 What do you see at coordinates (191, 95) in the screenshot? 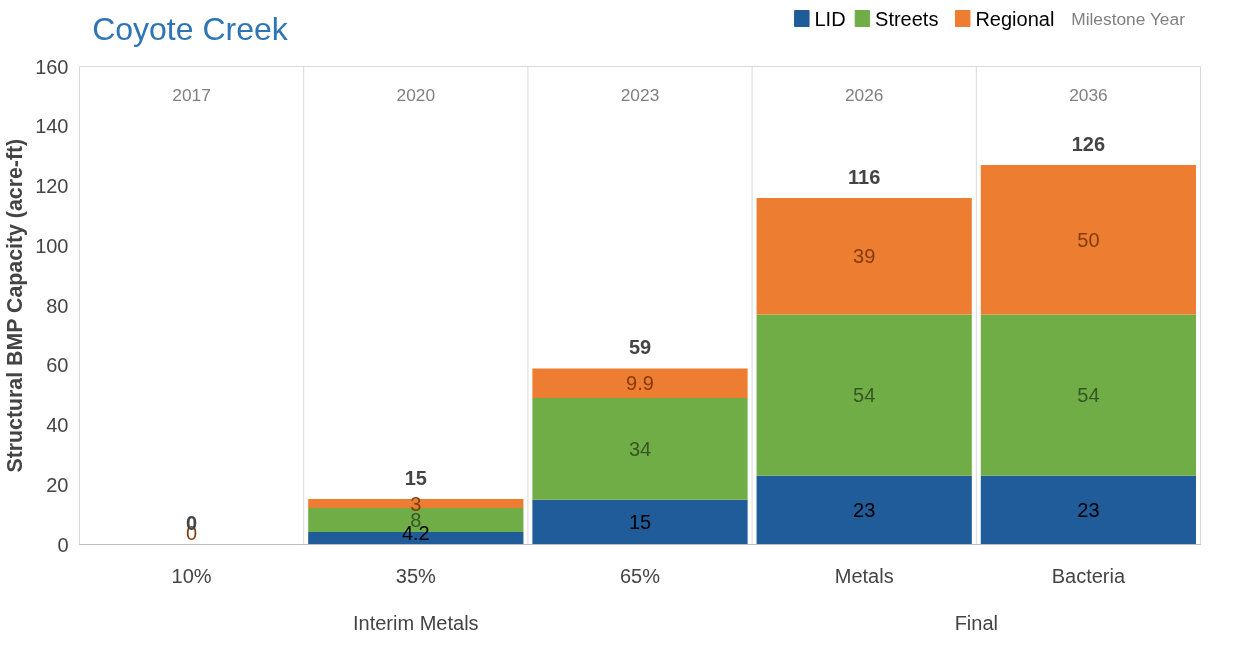
I see `annotation: 2017` at bounding box center [191, 95].